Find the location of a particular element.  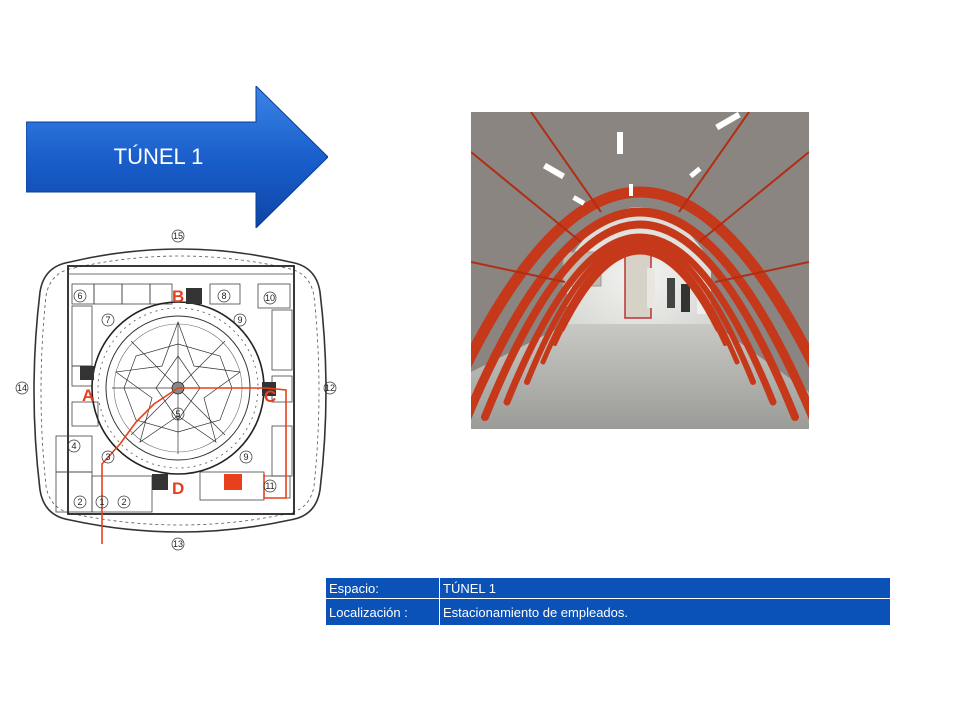

marker-a: A is located at coordinates (88, 395).